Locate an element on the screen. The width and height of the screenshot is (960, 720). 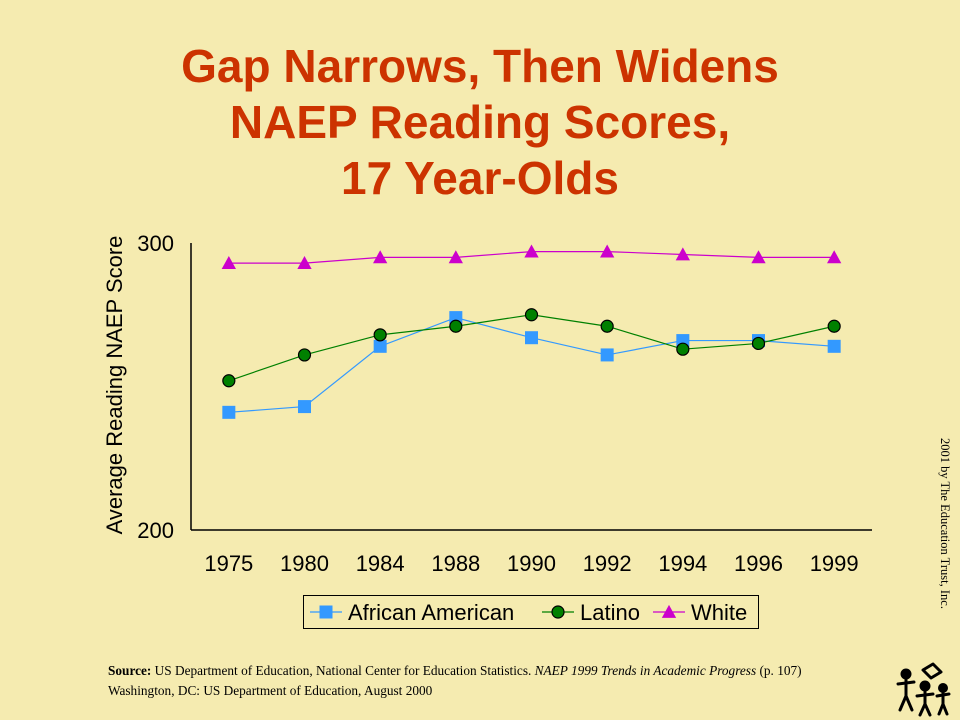
x-tick-label-1990: 1990 is located at coordinates (531, 563).